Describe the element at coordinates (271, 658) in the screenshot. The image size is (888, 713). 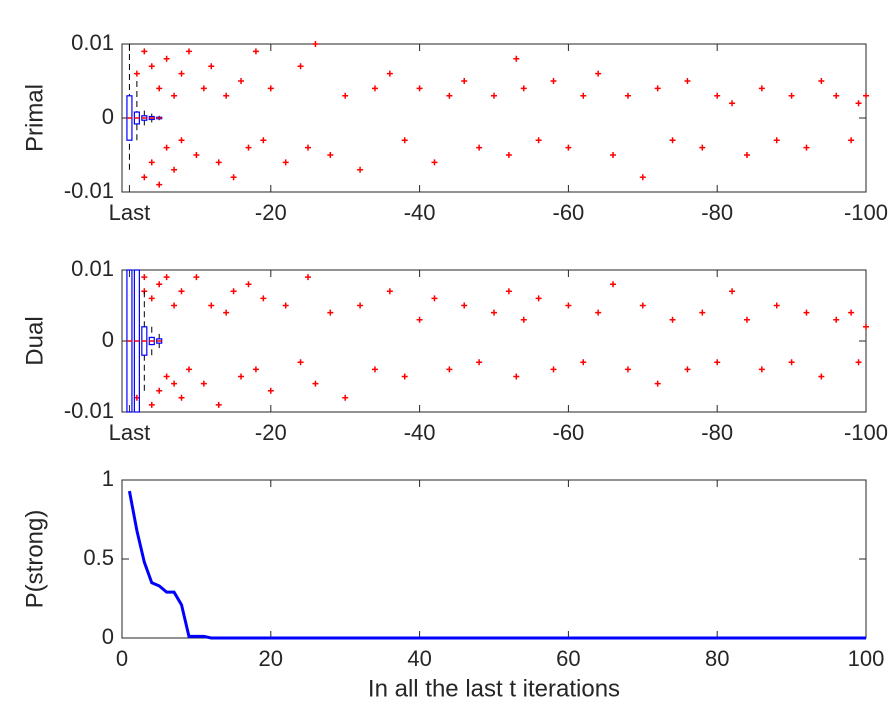
I see `x-tick-label: 20` at that location.